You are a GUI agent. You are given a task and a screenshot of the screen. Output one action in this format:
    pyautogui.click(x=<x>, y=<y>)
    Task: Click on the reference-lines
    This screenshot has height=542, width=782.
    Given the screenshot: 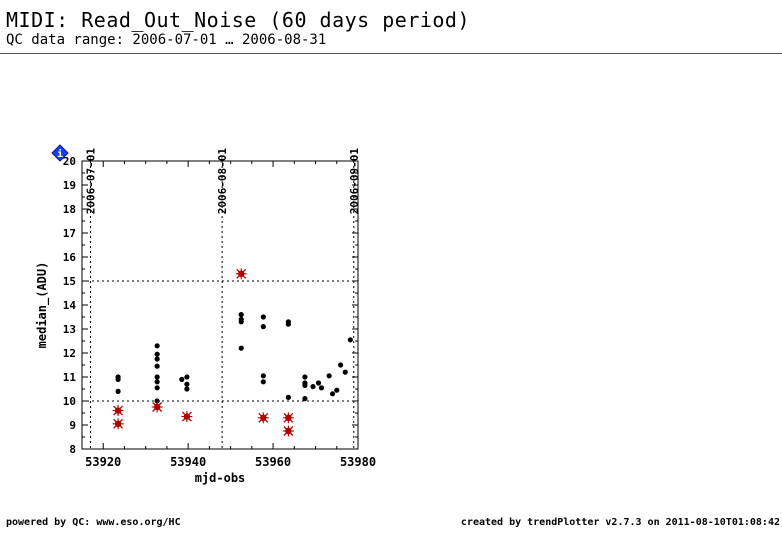 What is the action you would take?
    pyautogui.click(x=220, y=341)
    